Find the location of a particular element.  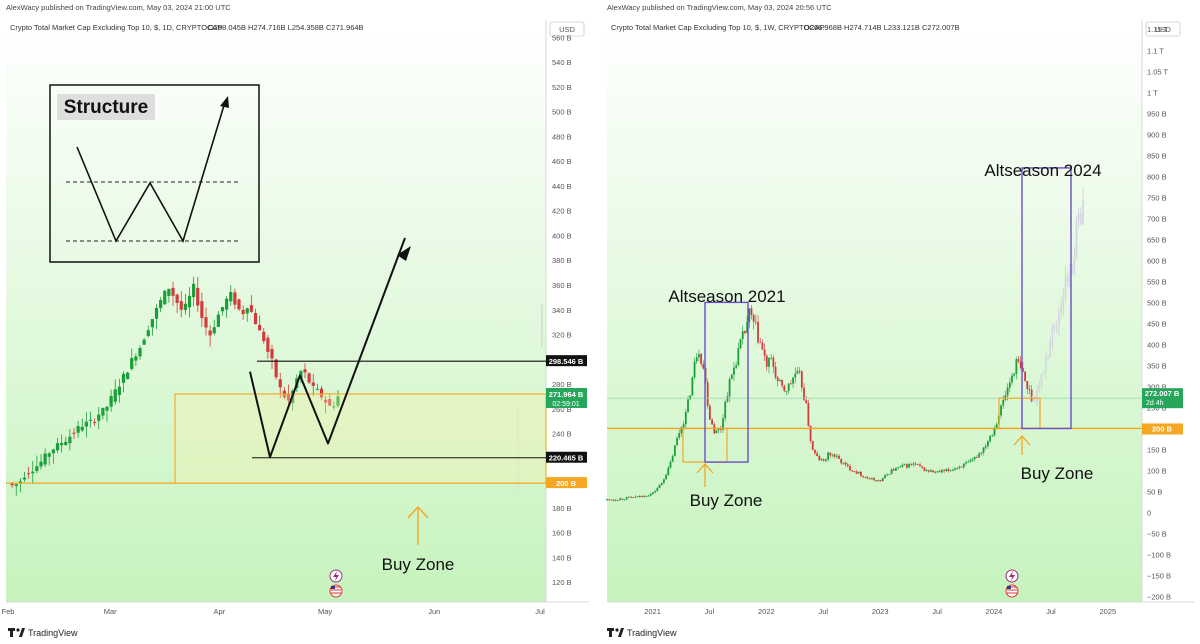

left-currency-label: USD is located at coordinates (567, 29).